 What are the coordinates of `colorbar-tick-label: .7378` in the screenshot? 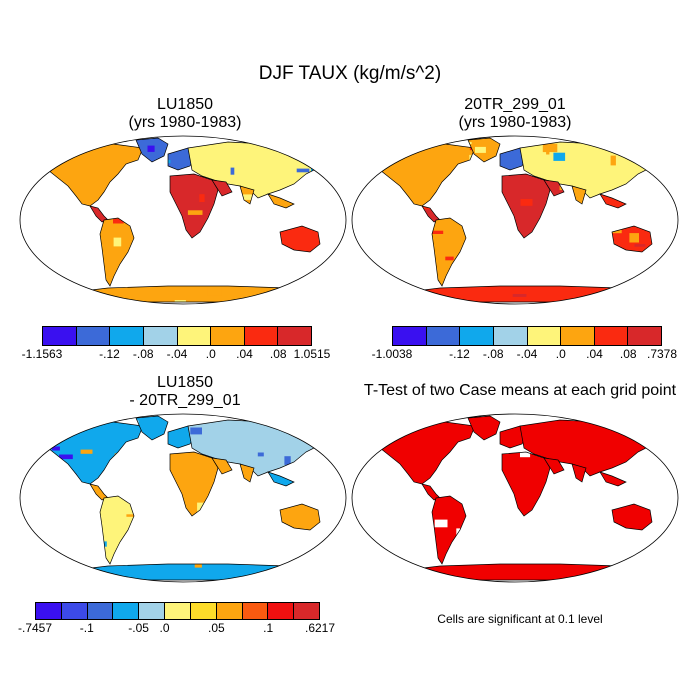 It's located at (662, 354).